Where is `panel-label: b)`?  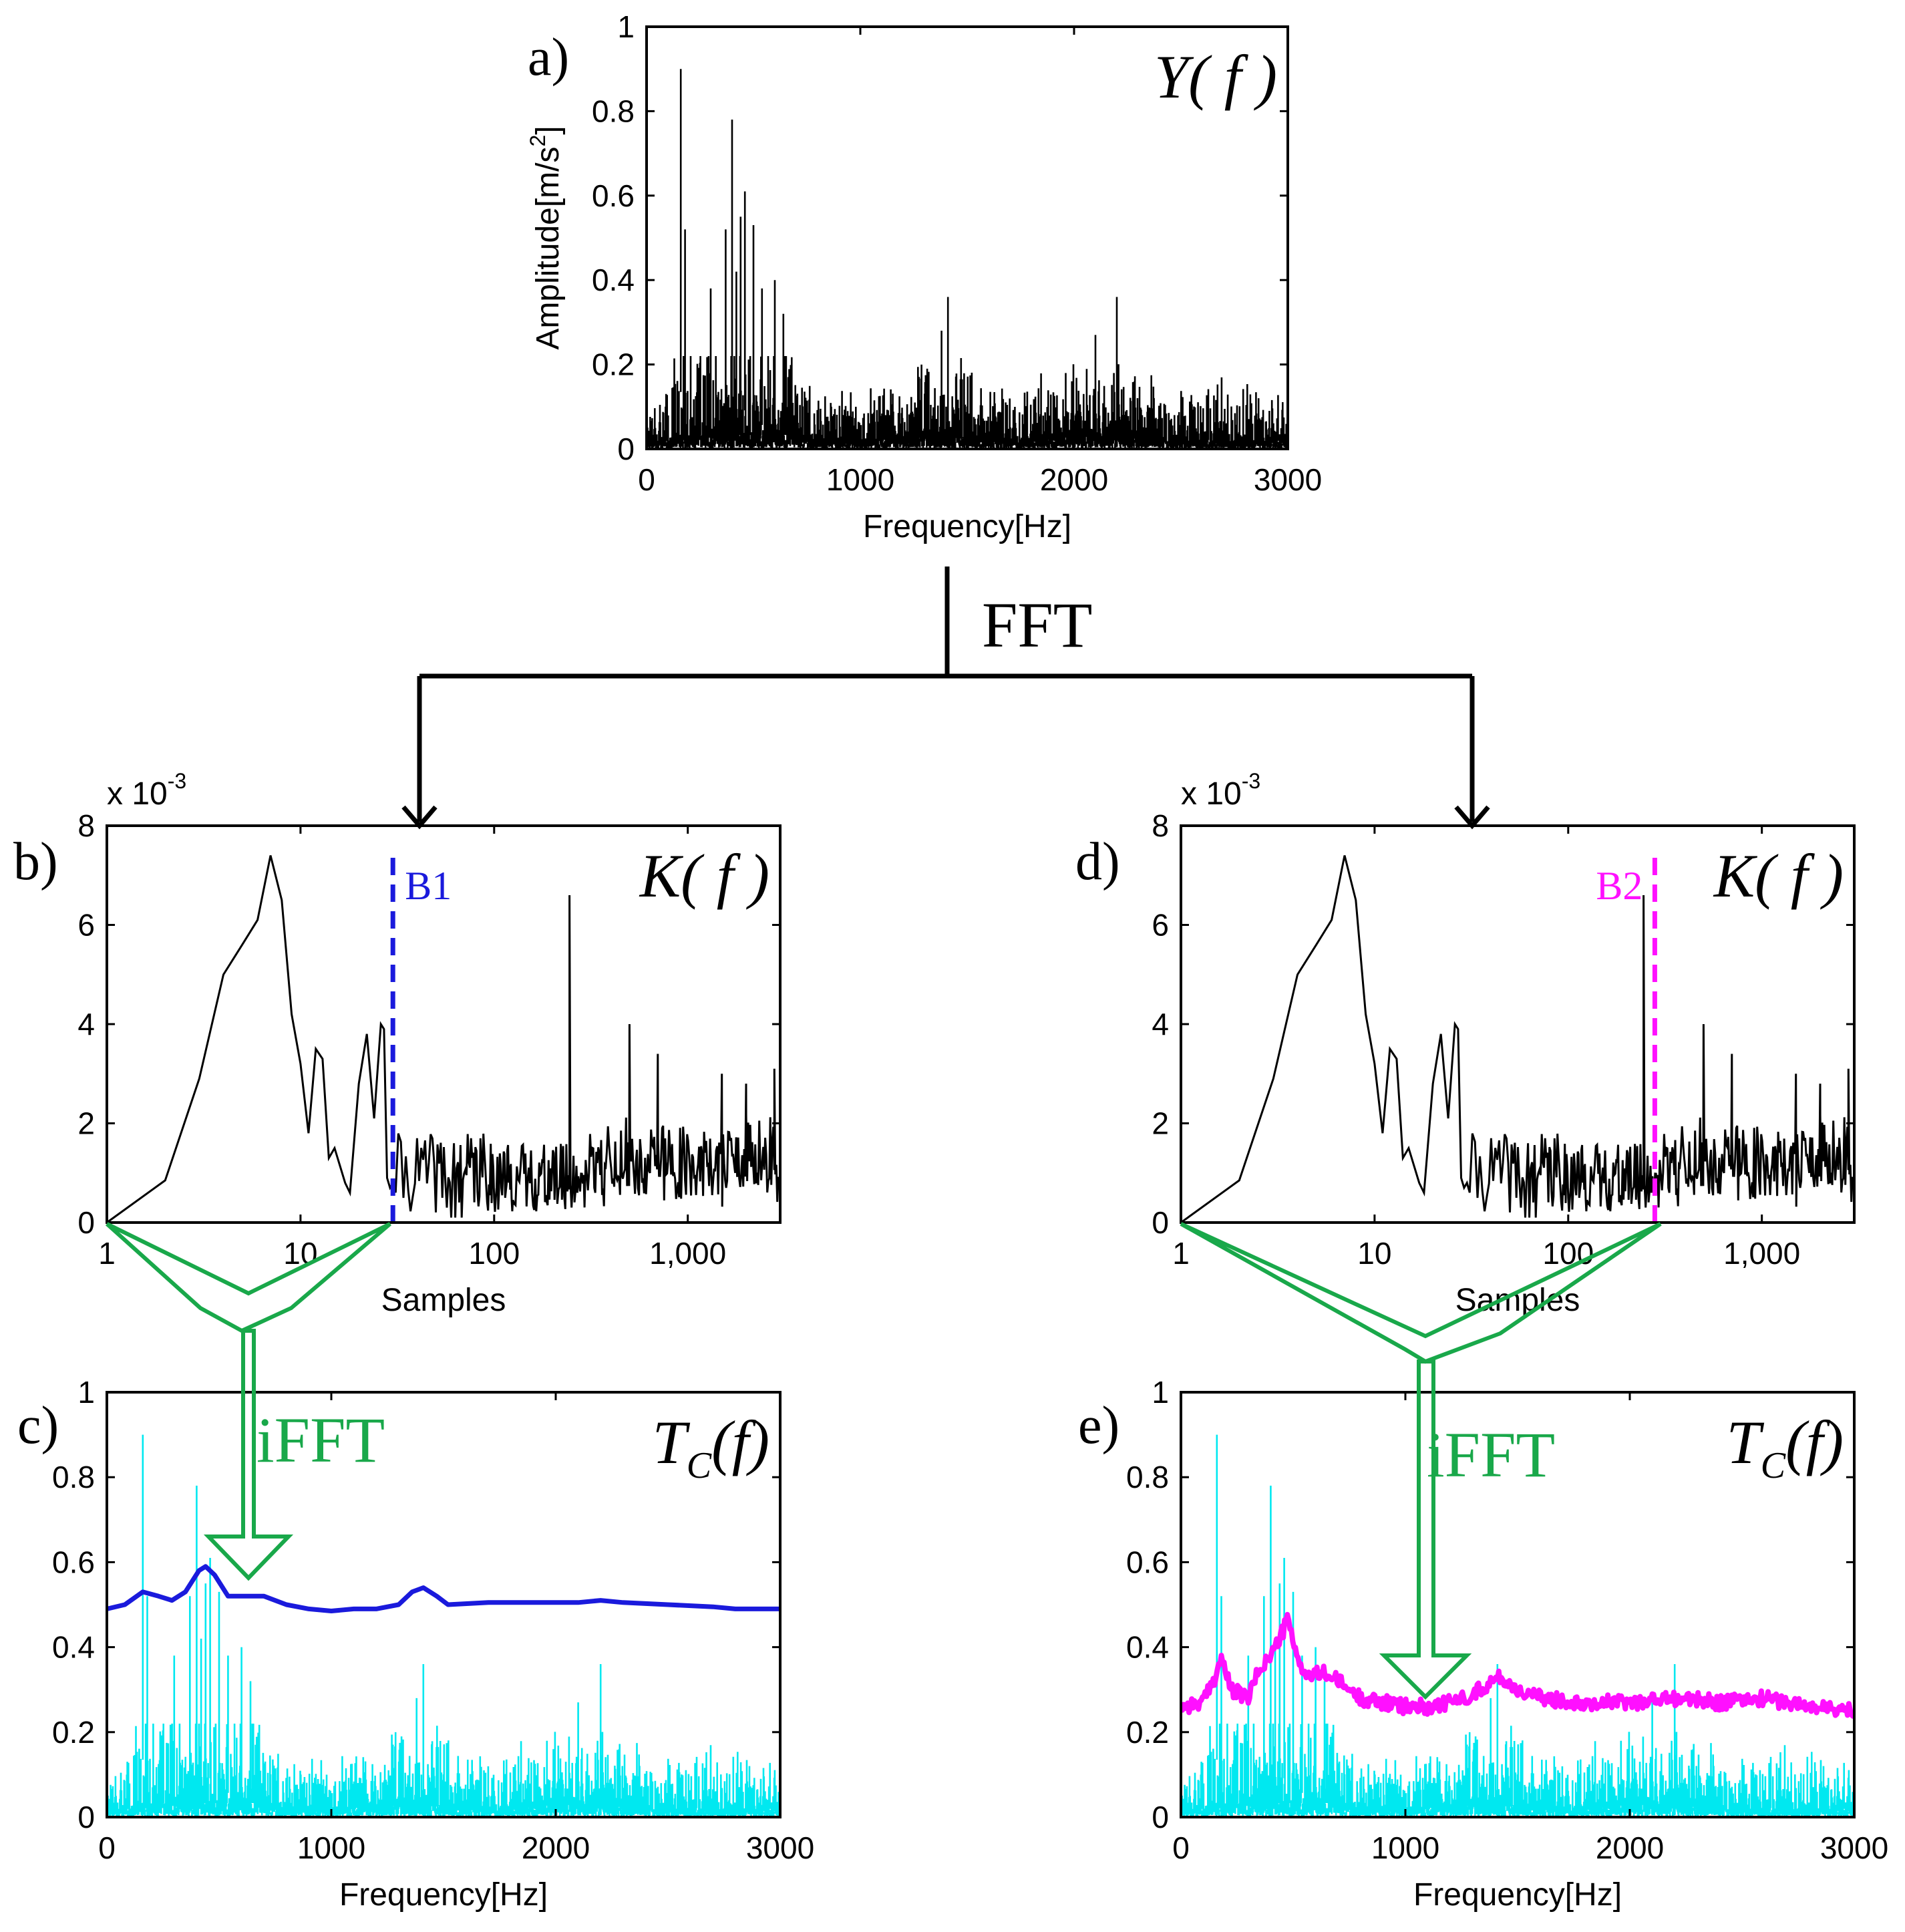 panel-label: b) is located at coordinates (35, 861).